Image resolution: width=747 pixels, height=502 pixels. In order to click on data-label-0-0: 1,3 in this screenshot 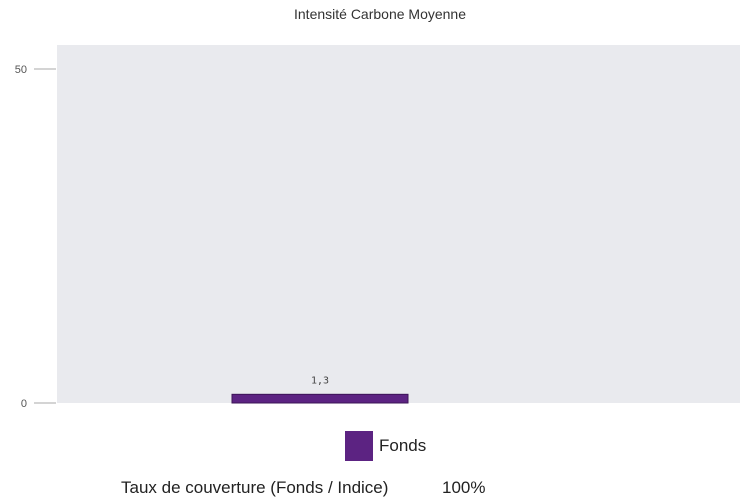, I will do `click(320, 380)`.